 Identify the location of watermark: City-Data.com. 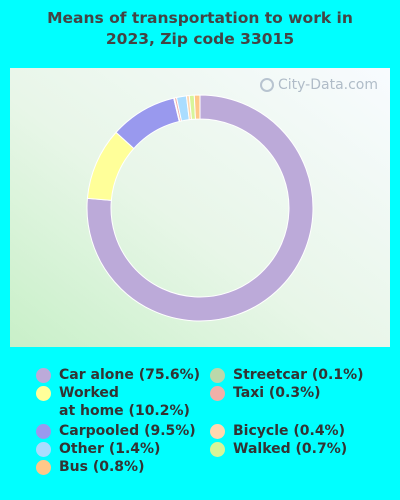
(318, 85).